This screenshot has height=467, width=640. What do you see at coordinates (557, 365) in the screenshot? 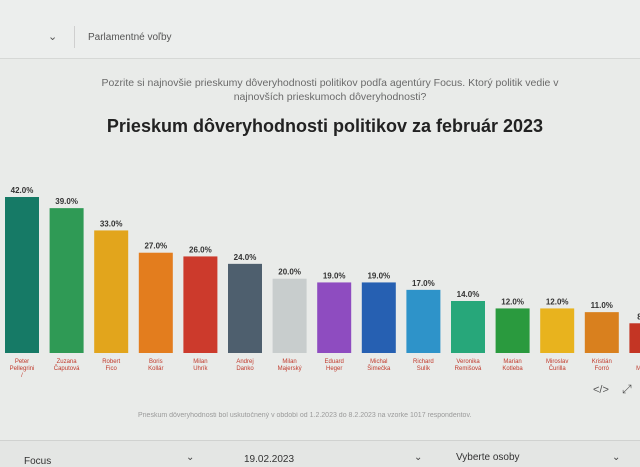
I see `category-label-12: Miroslav Čurilla` at bounding box center [557, 365].